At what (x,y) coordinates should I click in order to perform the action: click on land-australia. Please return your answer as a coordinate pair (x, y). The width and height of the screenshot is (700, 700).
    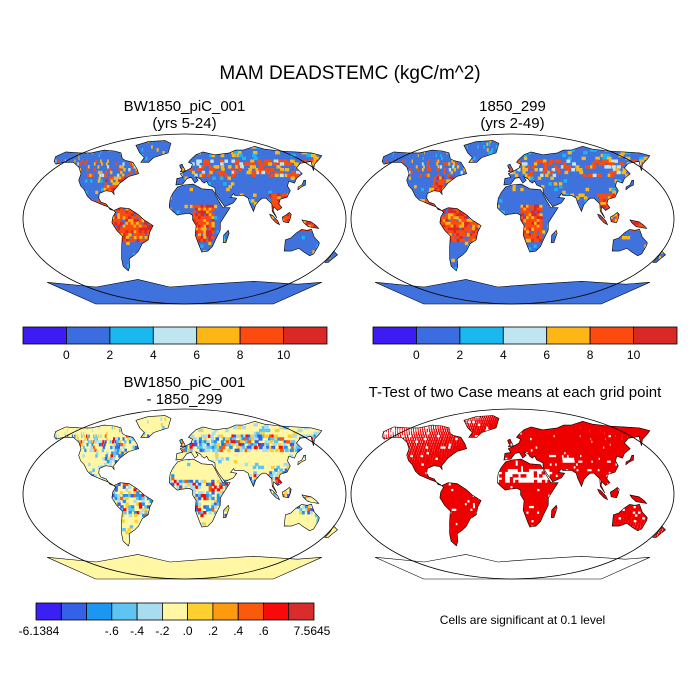
    Looking at the image, I should click on (630, 242).